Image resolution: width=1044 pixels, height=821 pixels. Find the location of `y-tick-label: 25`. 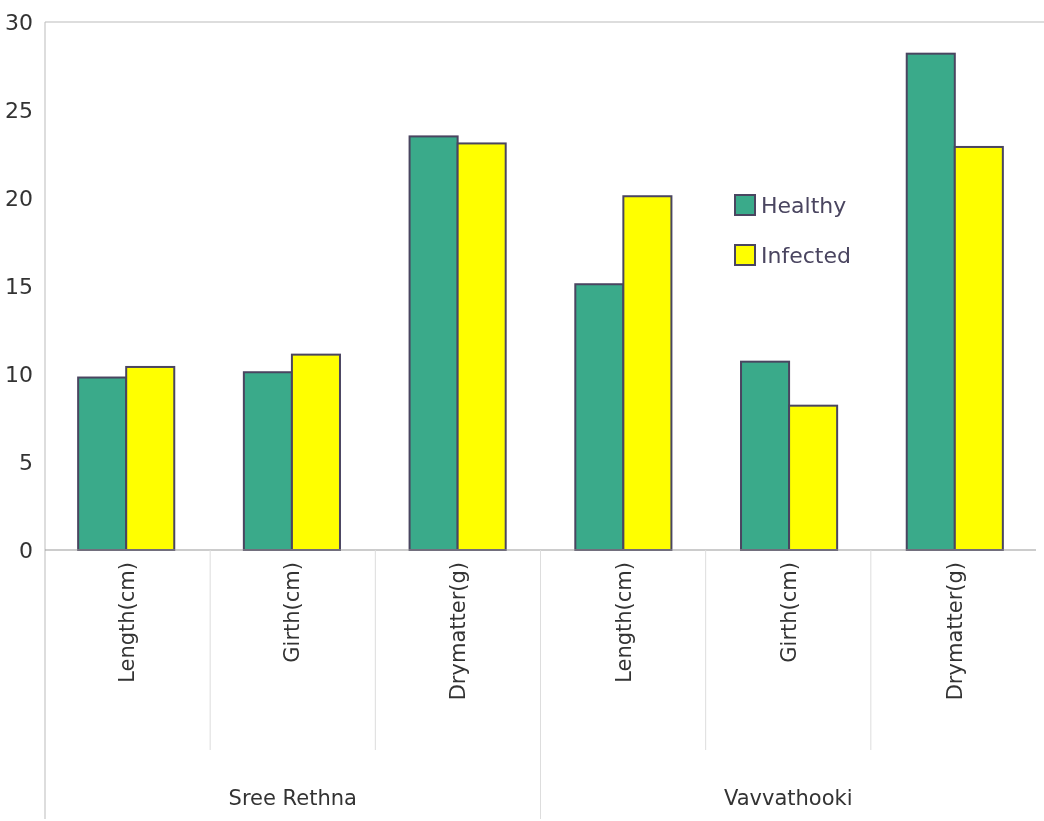

y-tick-label: 25 is located at coordinates (19, 110).